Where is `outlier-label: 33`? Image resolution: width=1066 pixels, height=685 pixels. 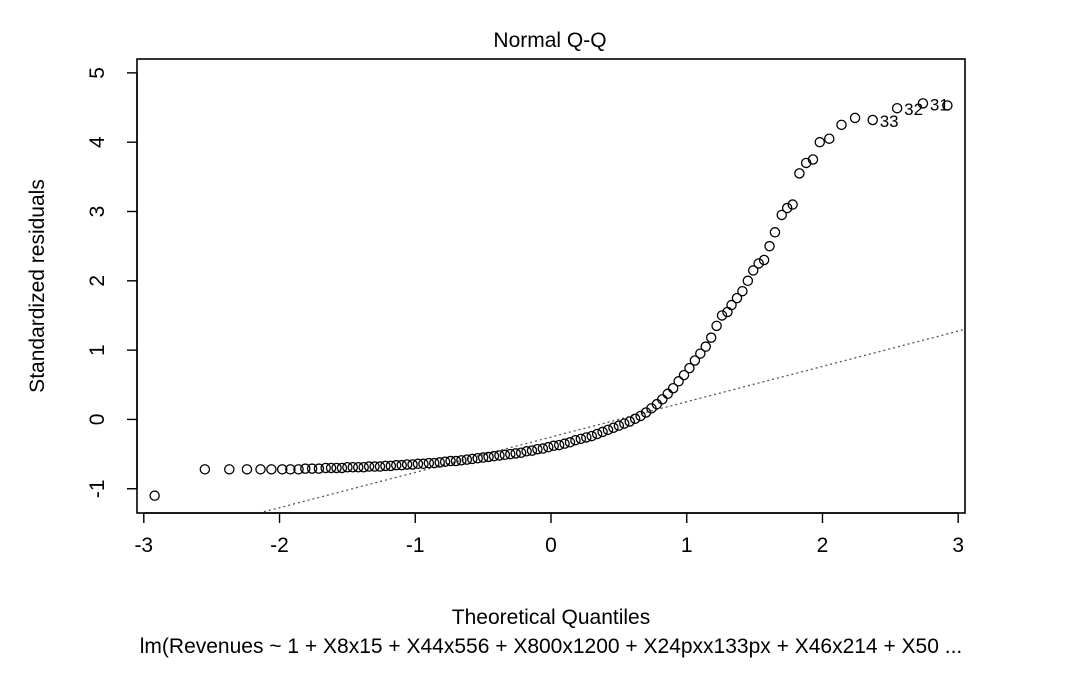 outlier-label: 33 is located at coordinates (889, 121).